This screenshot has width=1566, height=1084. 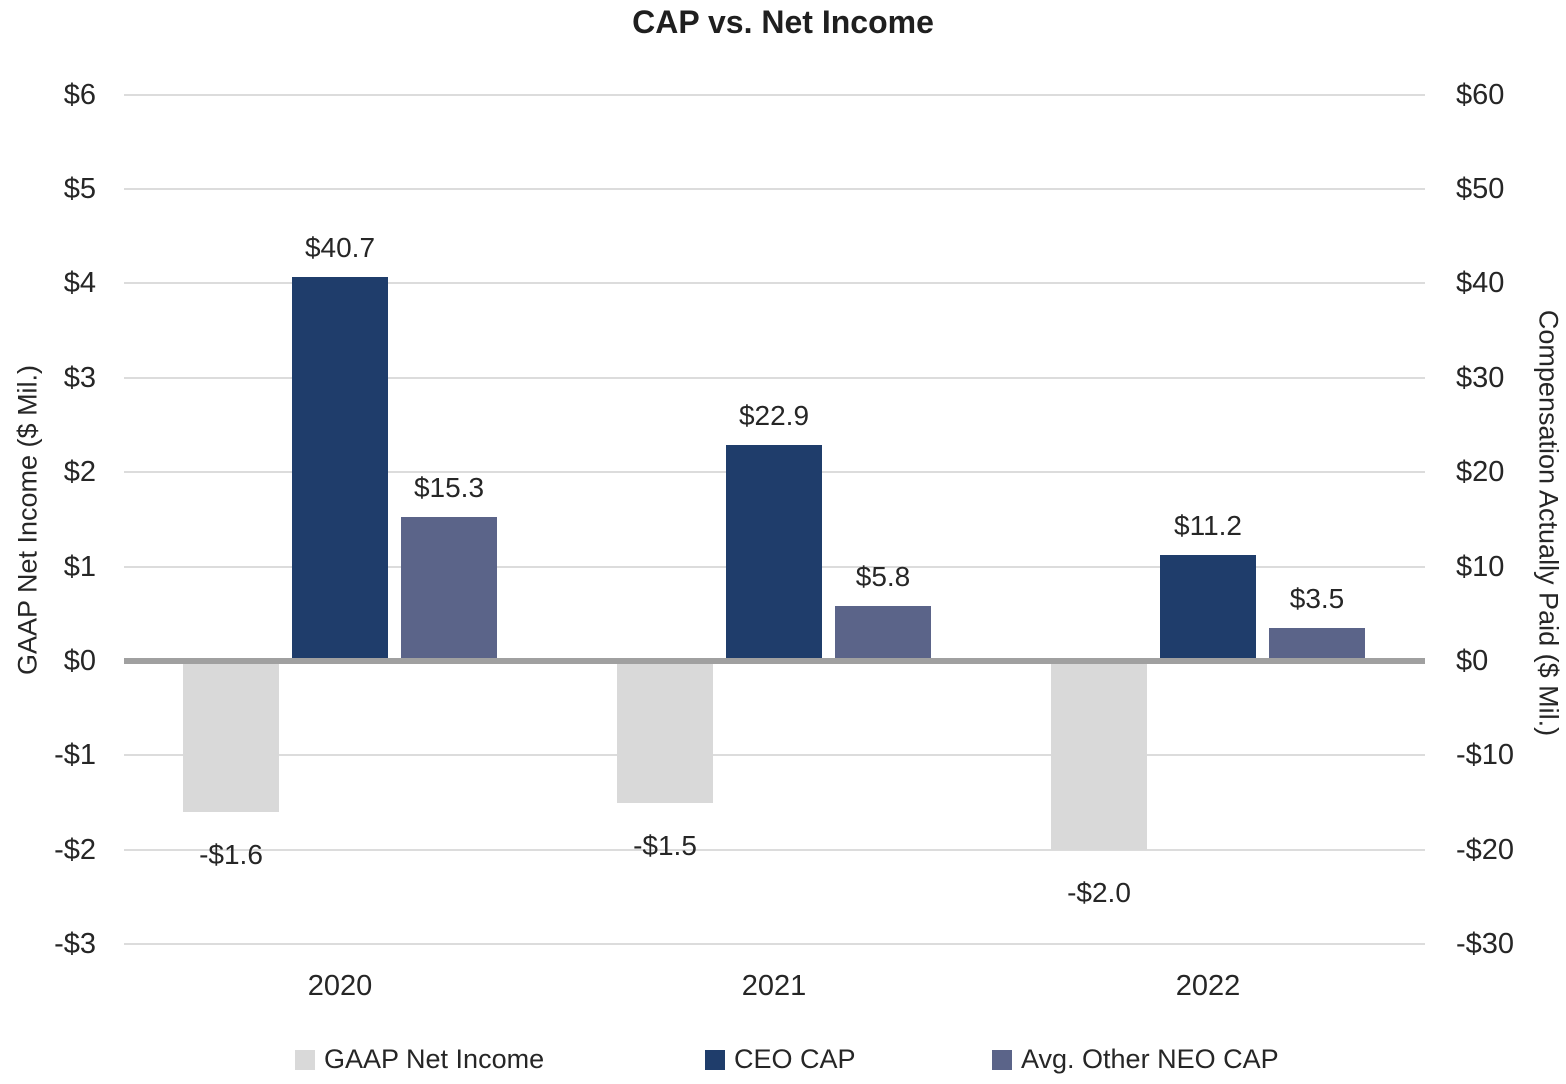 I want to click on legend-item-label: GAAP Net Income, so click(x=434, y=1059).